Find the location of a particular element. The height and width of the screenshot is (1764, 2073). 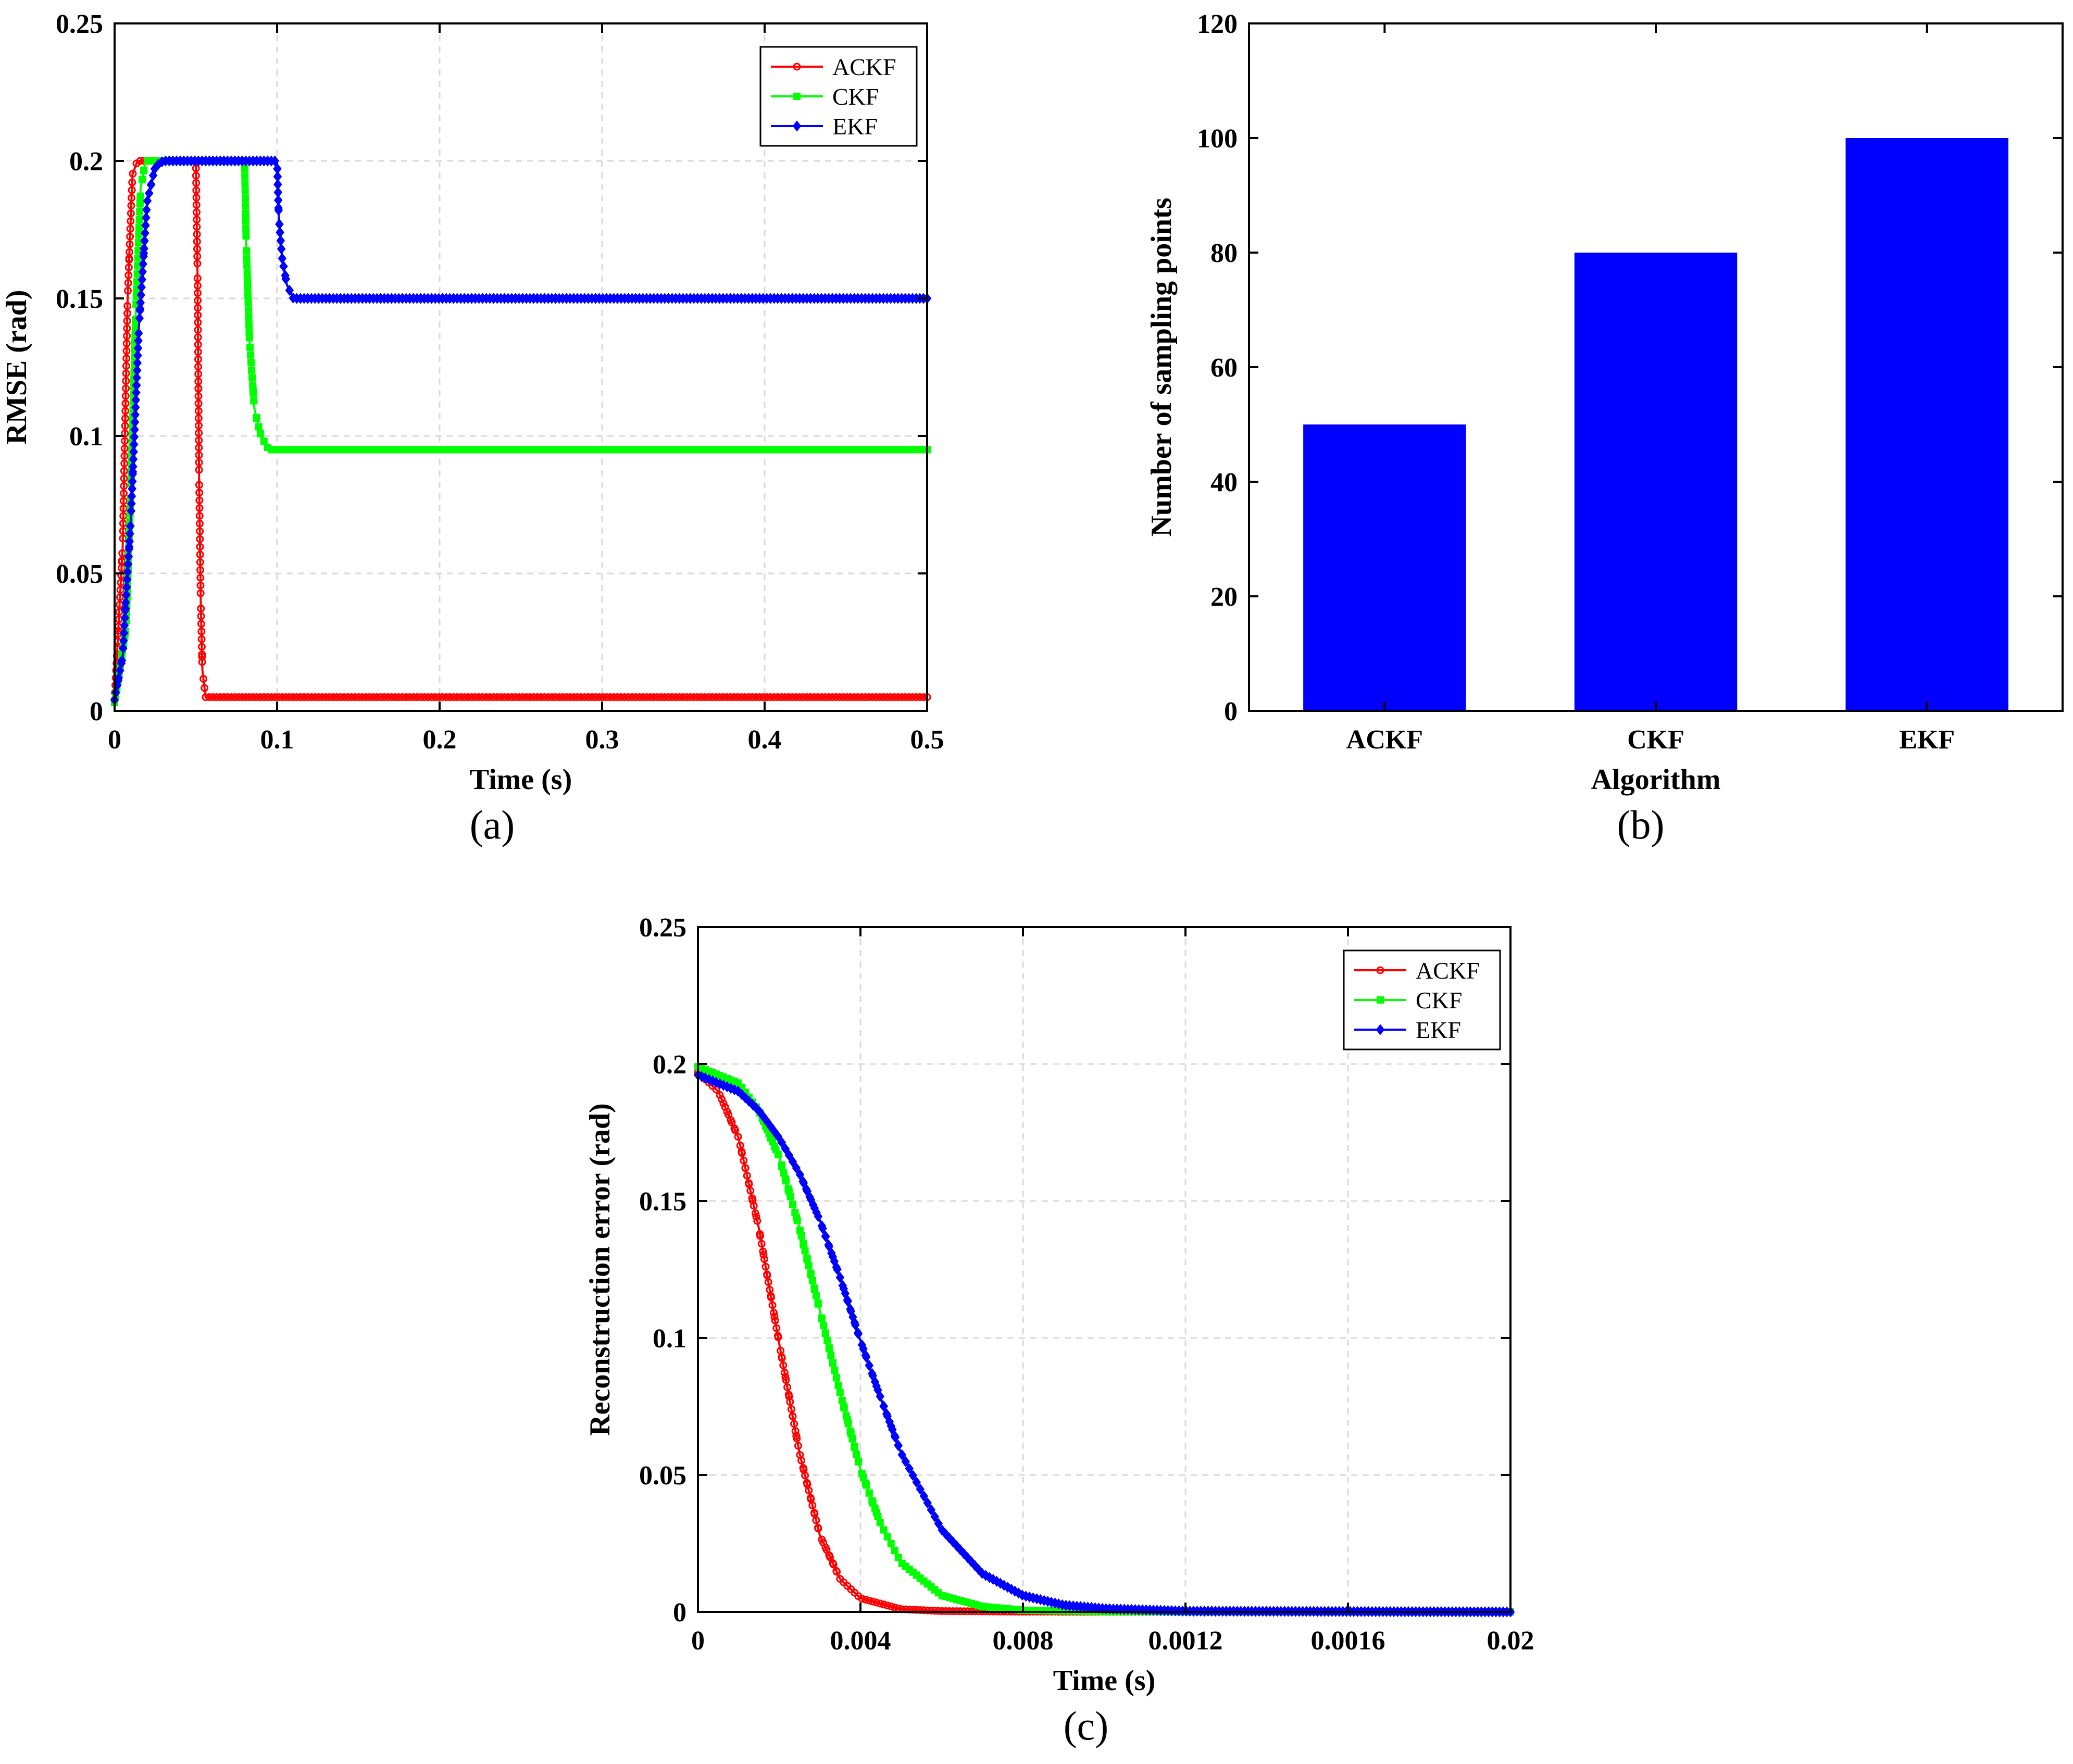

panel-caption: (a) is located at coordinates (493, 824).